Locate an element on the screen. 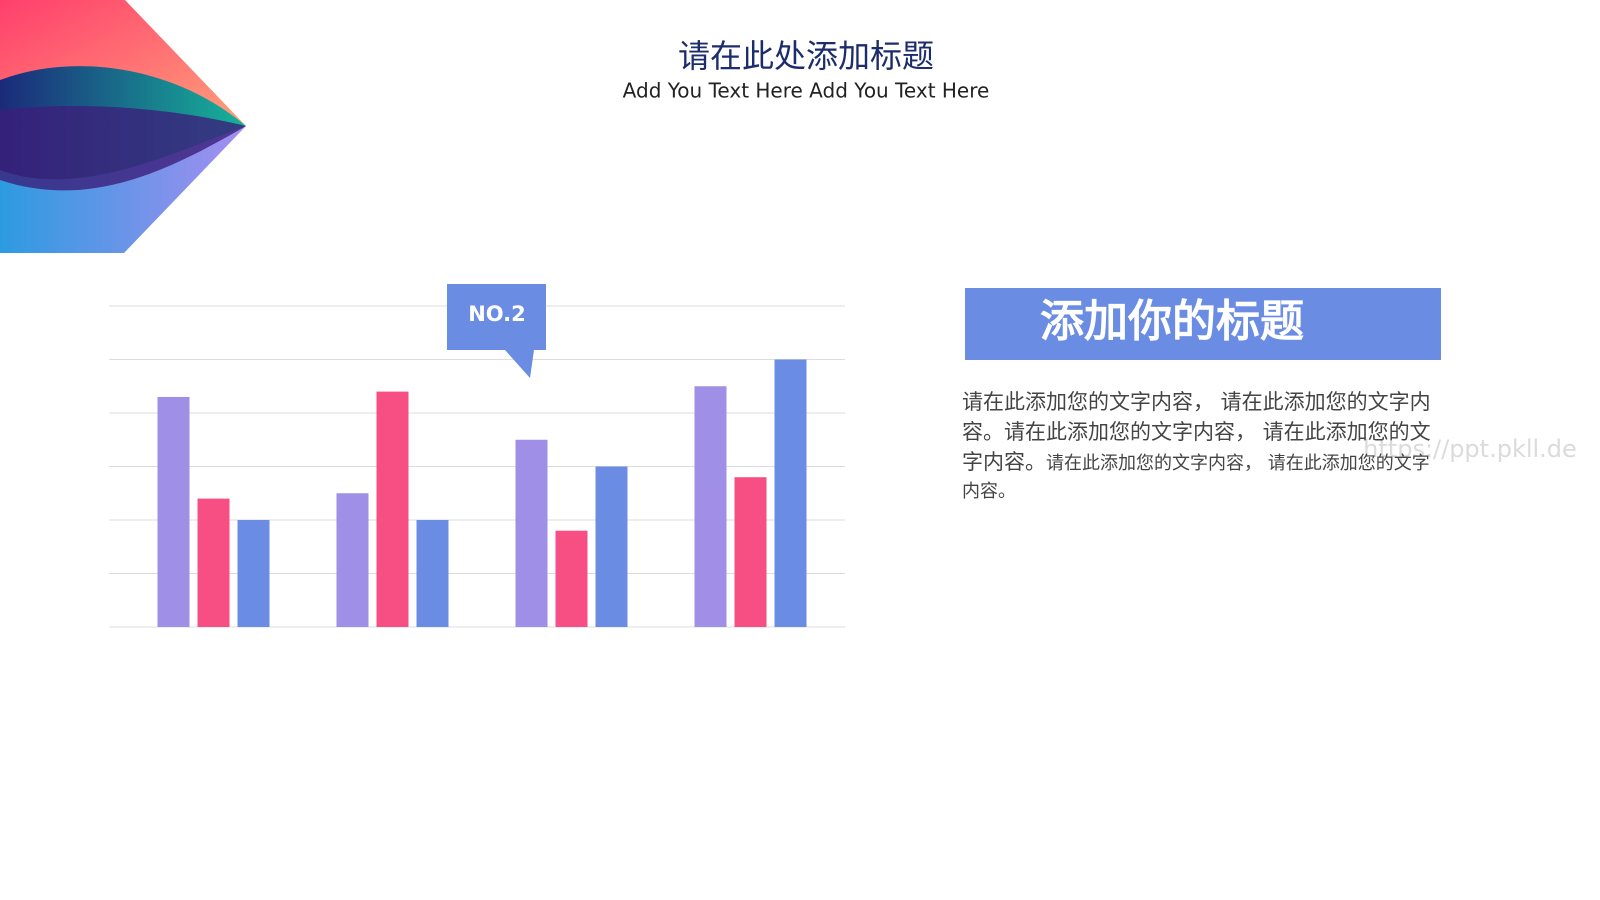 The image size is (1600, 900). annotation: NO.2 is located at coordinates (497, 314).